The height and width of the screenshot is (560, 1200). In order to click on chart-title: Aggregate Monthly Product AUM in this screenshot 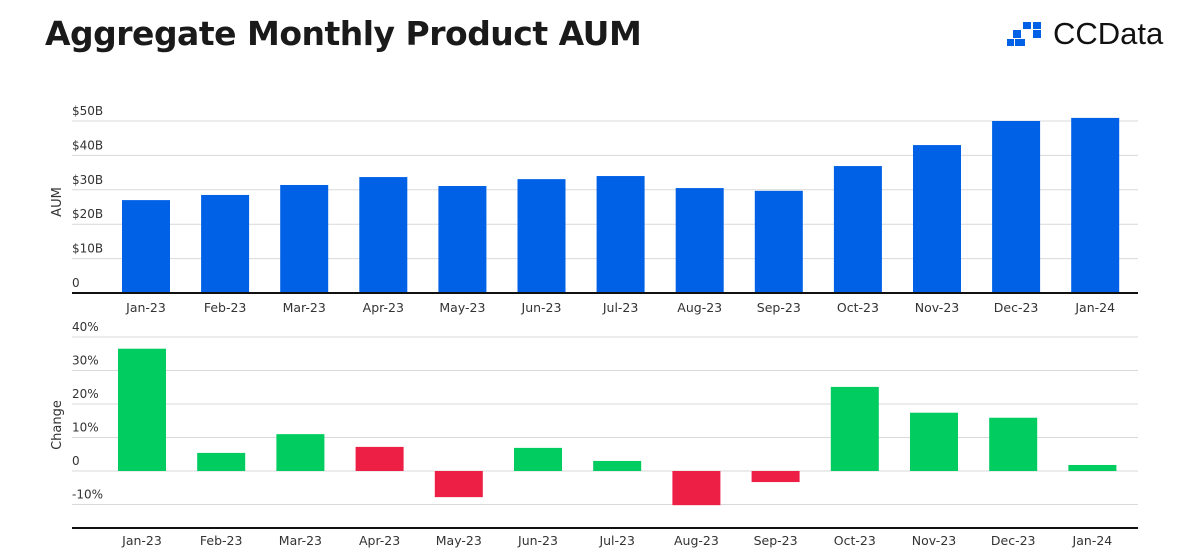, I will do `click(343, 33)`.